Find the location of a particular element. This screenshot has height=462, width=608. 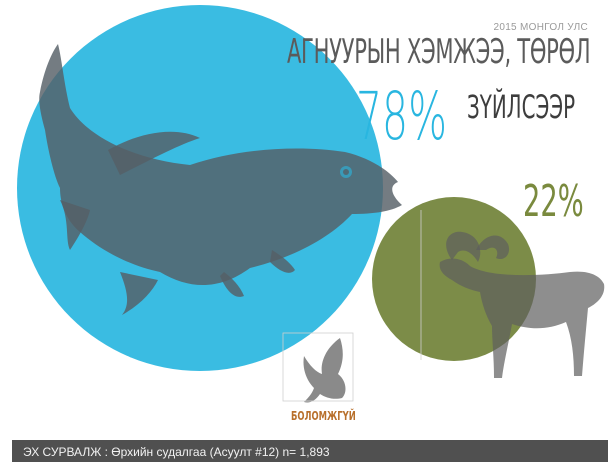

year-label: 2015 МОНГОЛ УЛС is located at coordinates (540, 27).